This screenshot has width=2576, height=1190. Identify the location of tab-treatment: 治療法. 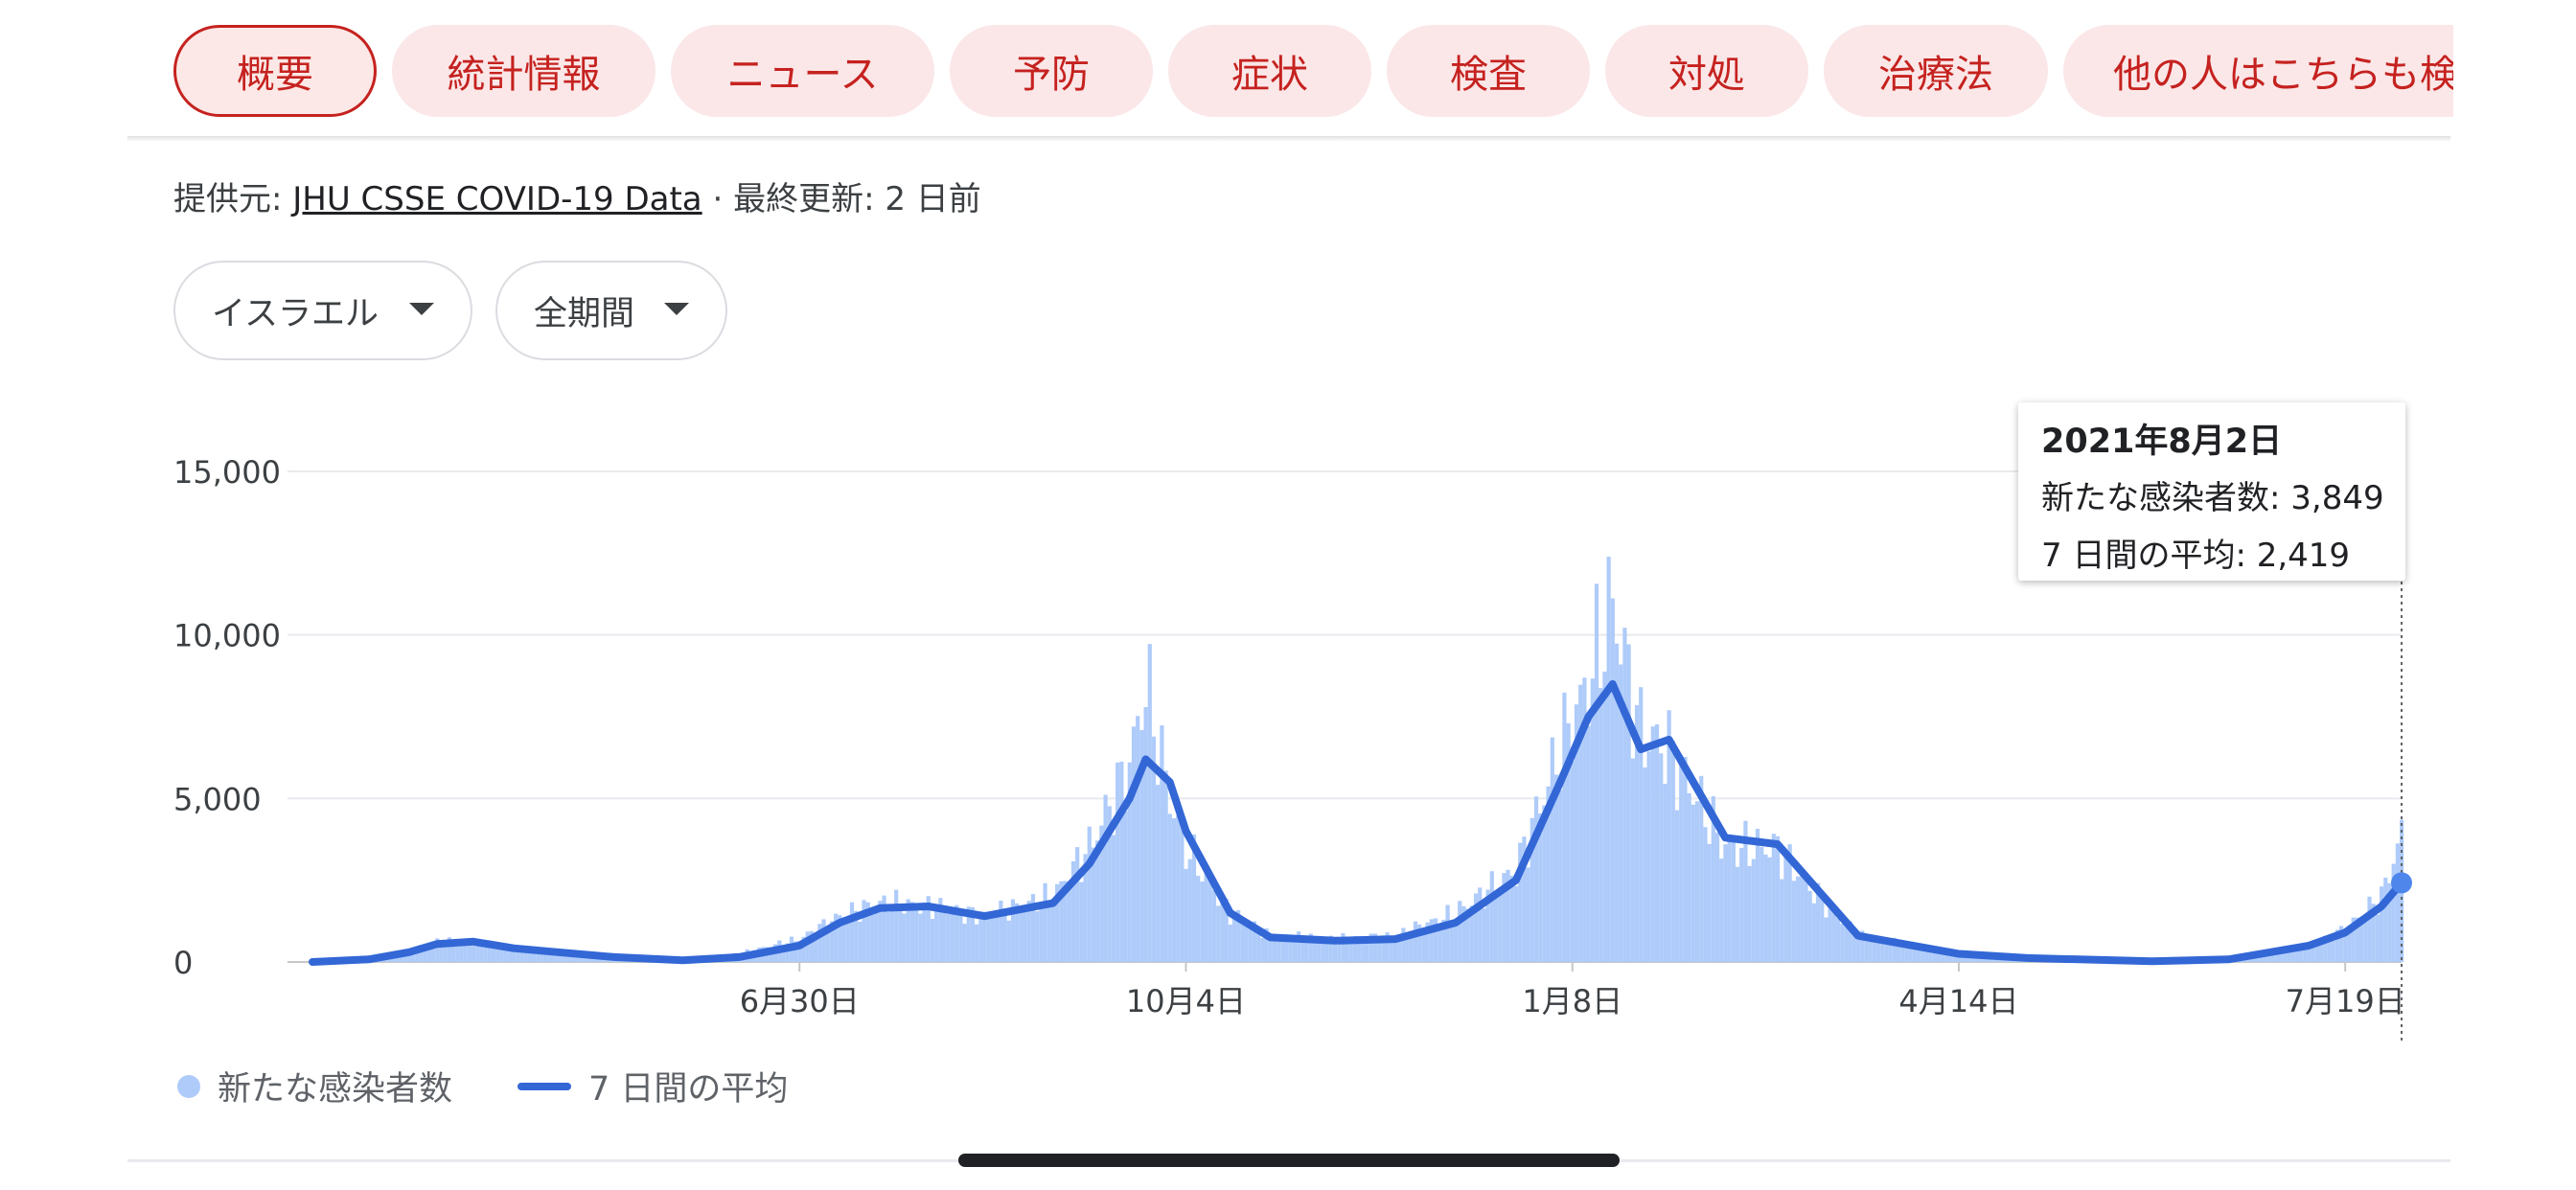
(1936, 71).